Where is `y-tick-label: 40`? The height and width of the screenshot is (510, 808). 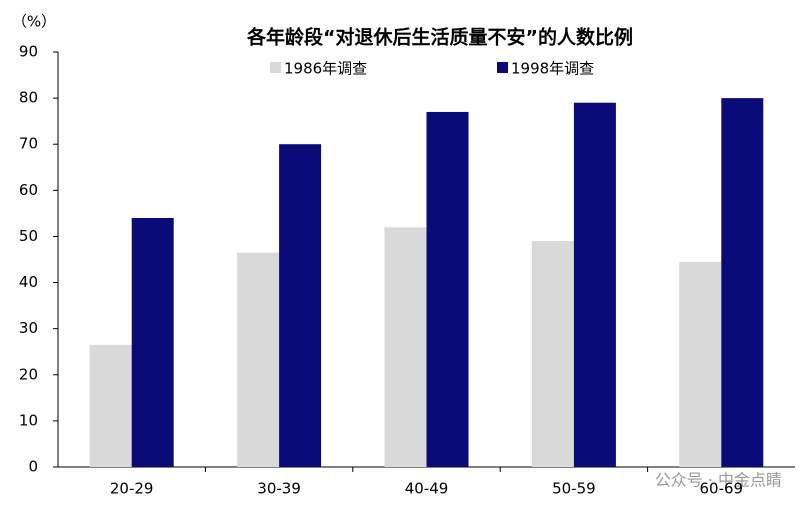
y-tick-label: 40 is located at coordinates (28, 282).